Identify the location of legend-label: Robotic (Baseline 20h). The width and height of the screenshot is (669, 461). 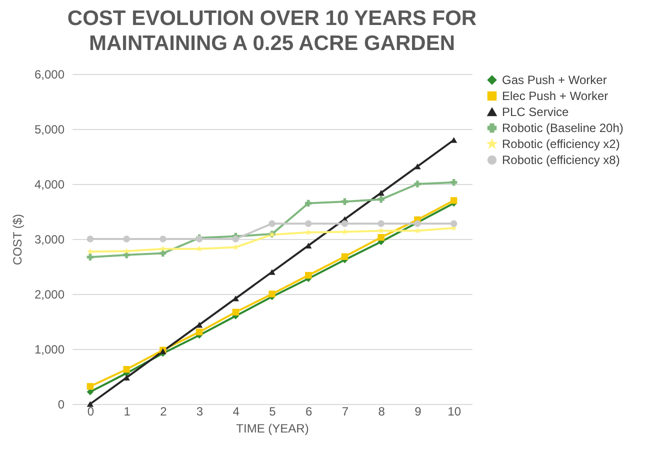
(563, 128).